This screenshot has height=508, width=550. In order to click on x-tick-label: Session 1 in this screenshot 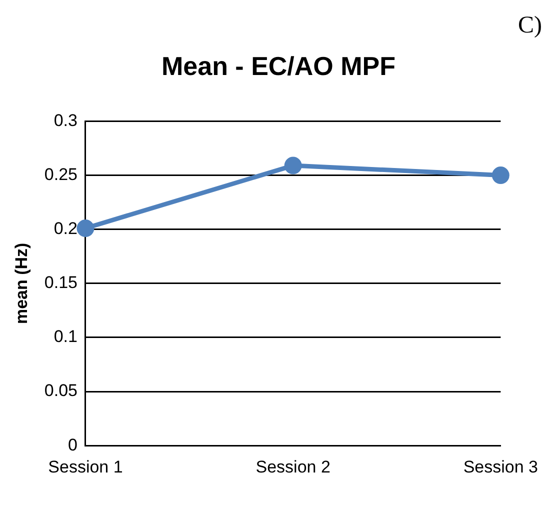, I will do `click(85, 466)`.